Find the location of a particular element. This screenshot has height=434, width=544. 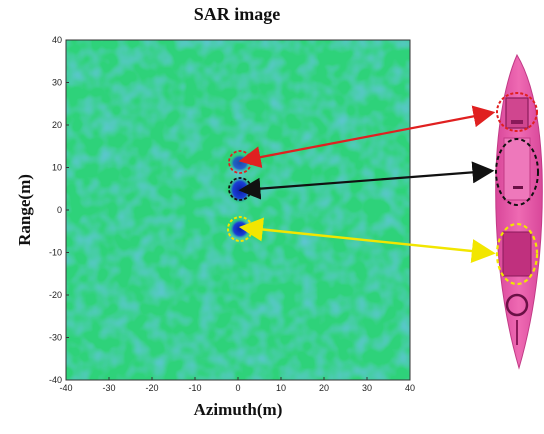

y-tick-label: 30 is located at coordinates (57, 83).